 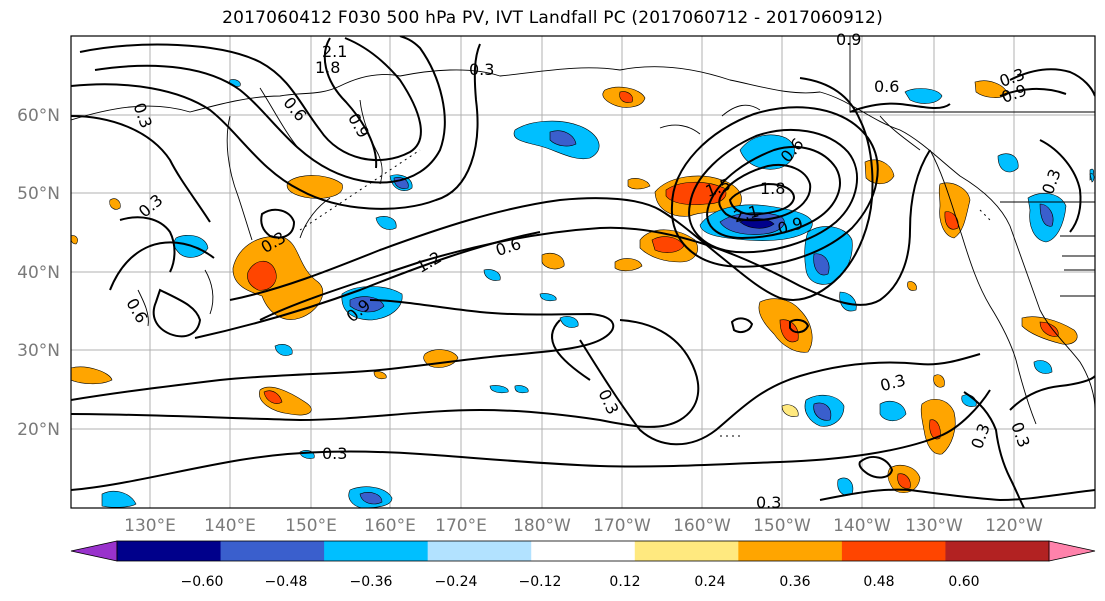 I want to click on latitude-axis: 60°N 50°N 40°N 30°N 20°N, so click(x=38, y=273).